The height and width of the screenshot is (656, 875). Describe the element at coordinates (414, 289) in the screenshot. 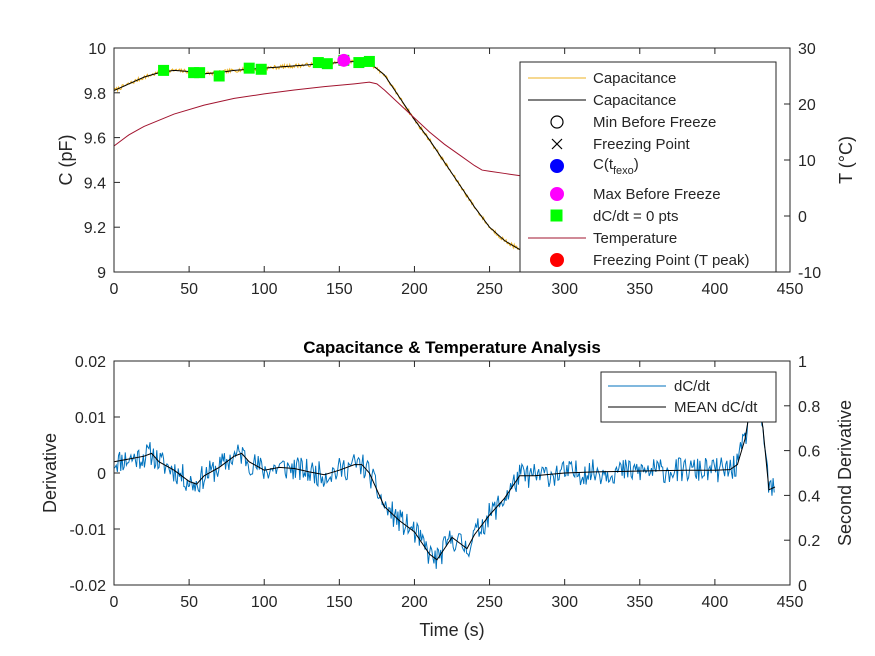

I see `top-x-tick-label: 200` at that location.